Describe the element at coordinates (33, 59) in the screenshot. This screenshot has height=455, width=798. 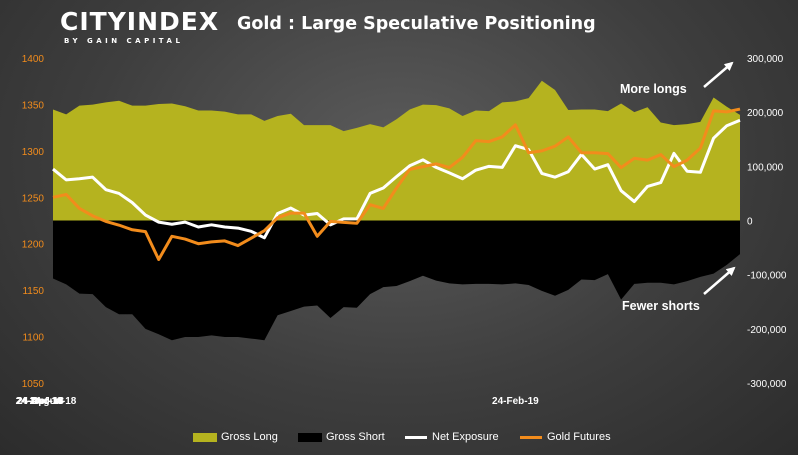
I see `left-axis-tick-label: 1400` at that location.